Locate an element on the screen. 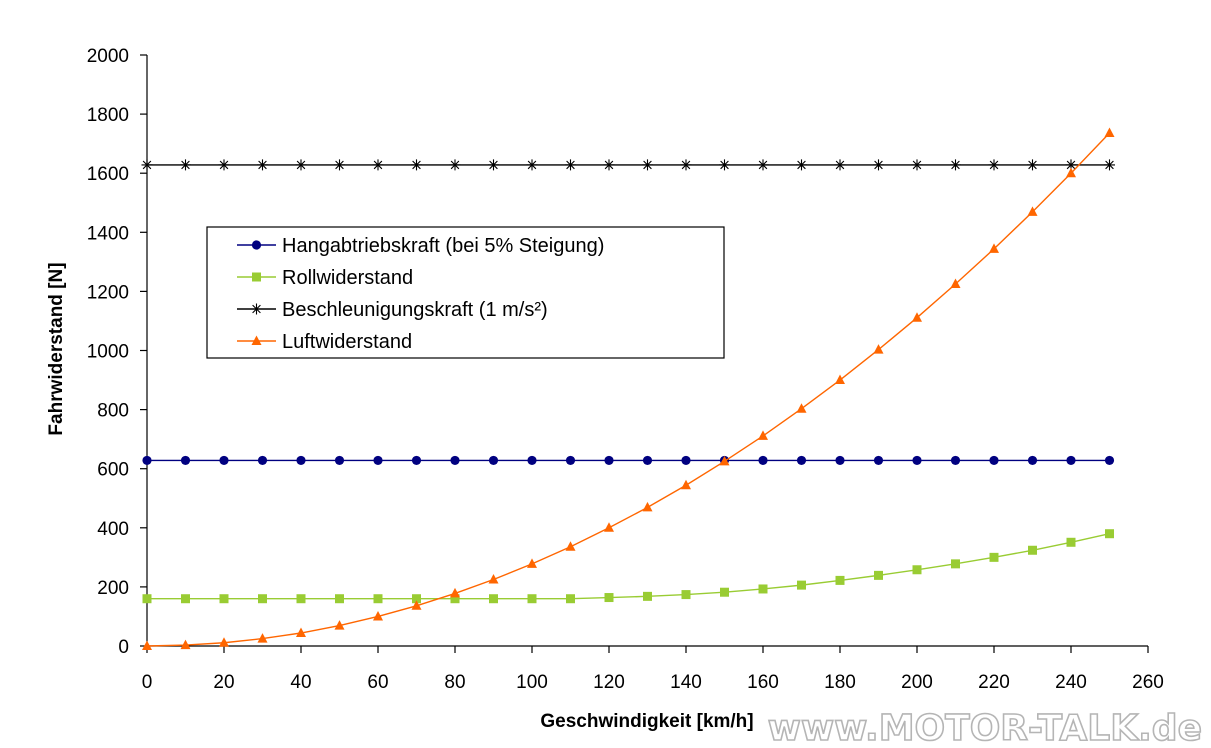 The width and height of the screenshot is (1211, 748). y-tick-label: 600 is located at coordinates (113, 470).